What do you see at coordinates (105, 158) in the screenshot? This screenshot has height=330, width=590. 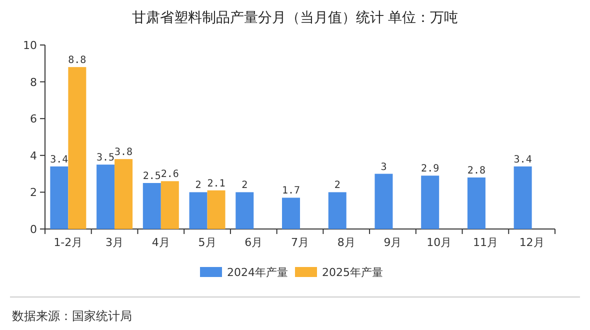 I see `data-label: 3.5` at bounding box center [105, 158].